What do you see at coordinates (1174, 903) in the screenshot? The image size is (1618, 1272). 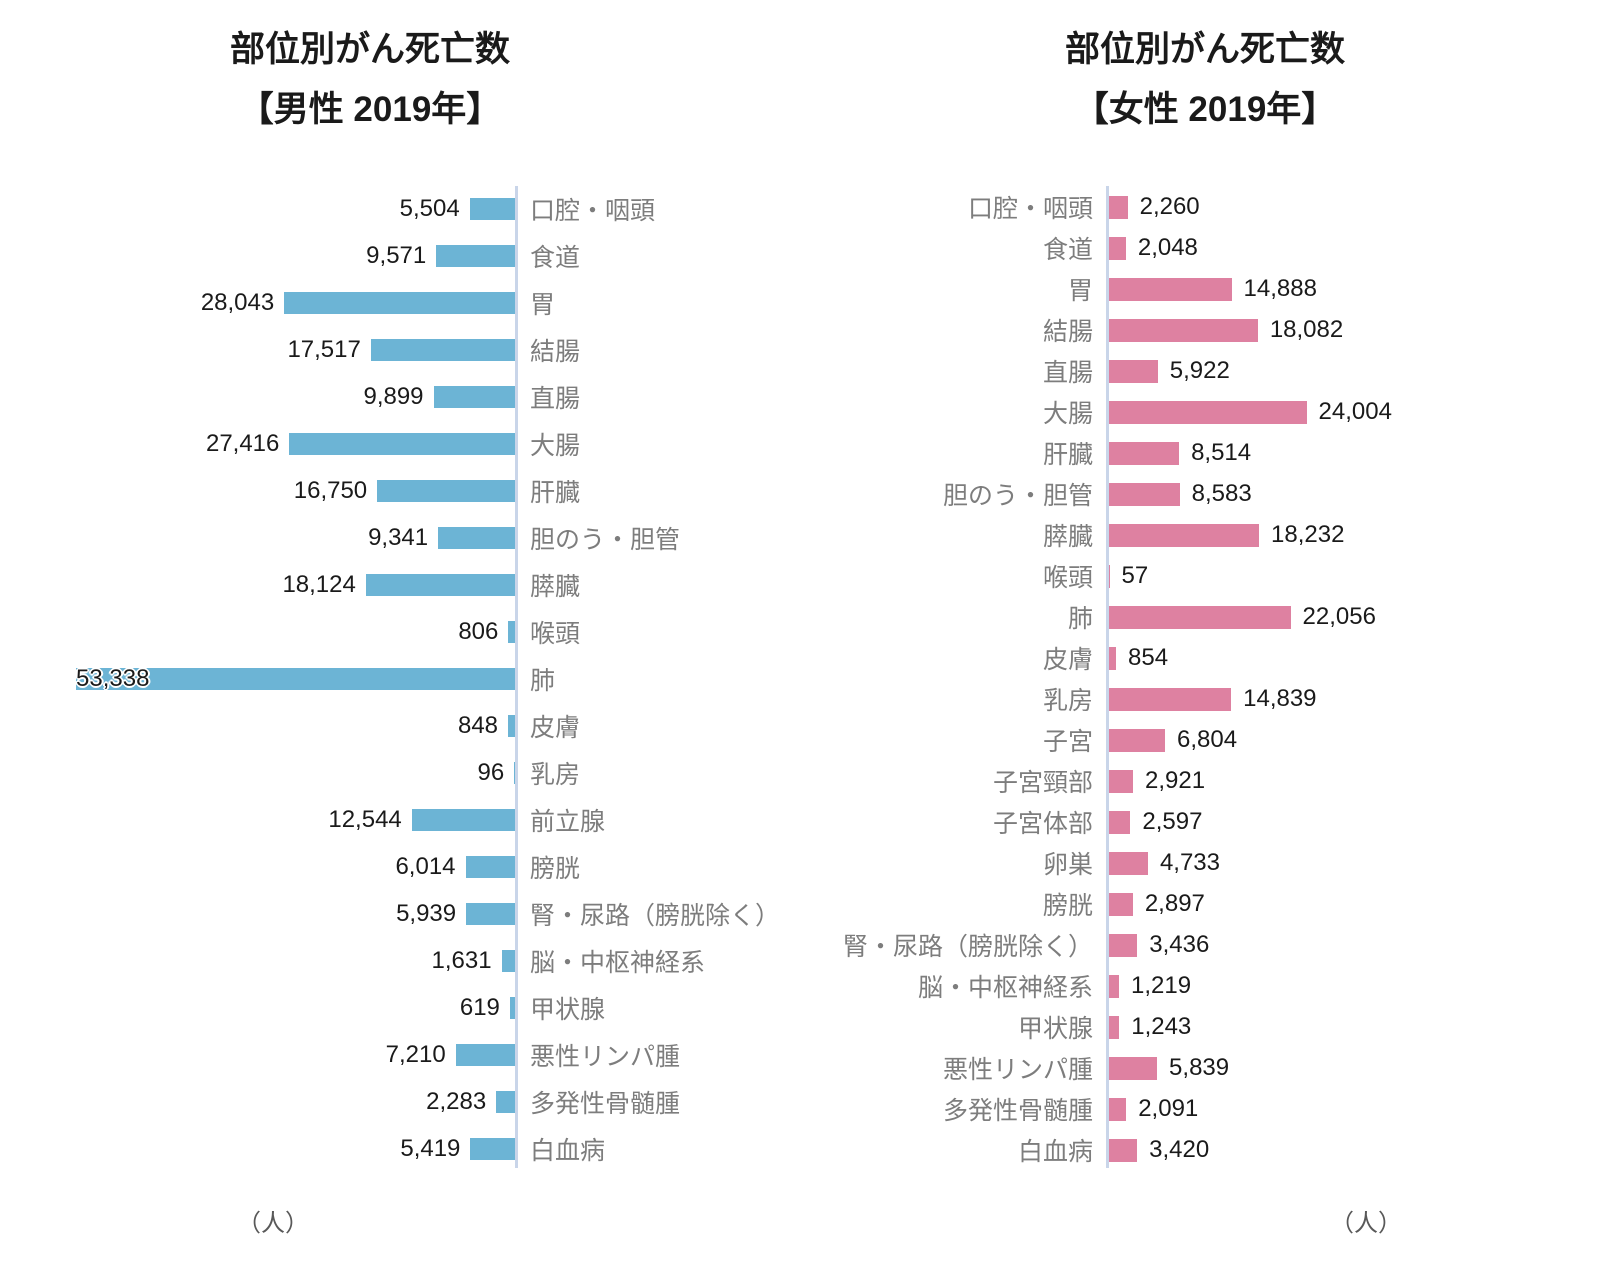 I see `value-label: 2,897` at bounding box center [1174, 903].